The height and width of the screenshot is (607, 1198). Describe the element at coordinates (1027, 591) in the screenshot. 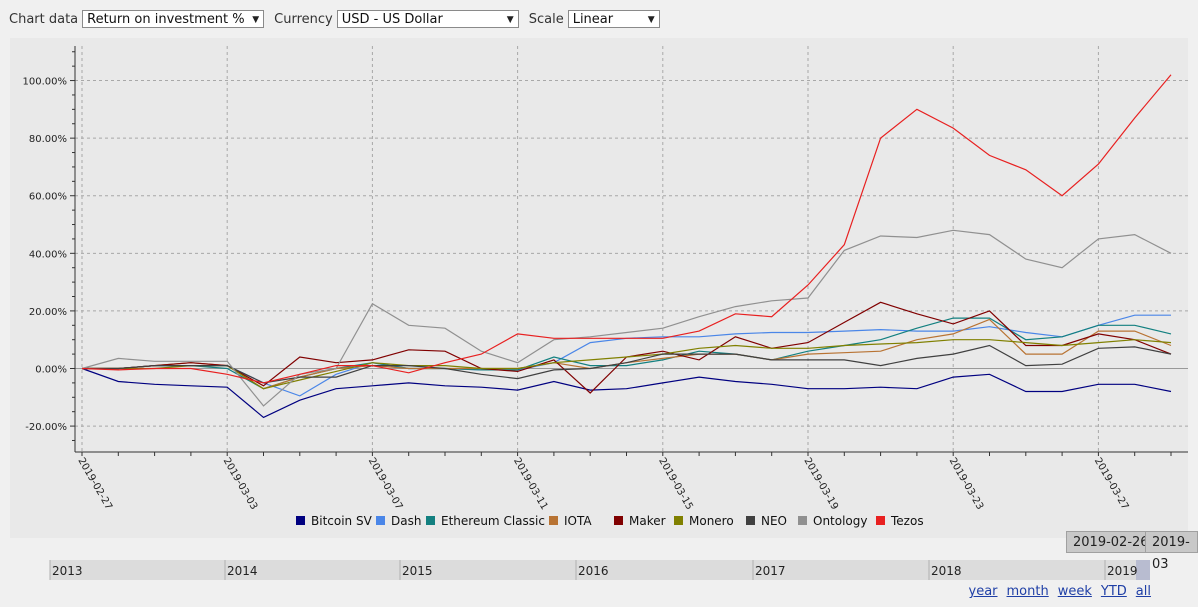

I see `period-link-month: month` at that location.